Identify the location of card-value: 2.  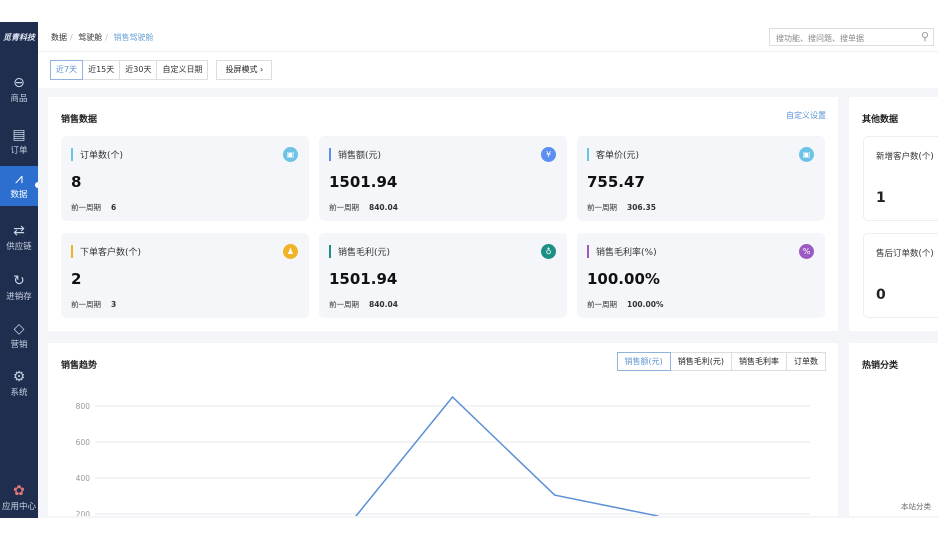
(76, 279).